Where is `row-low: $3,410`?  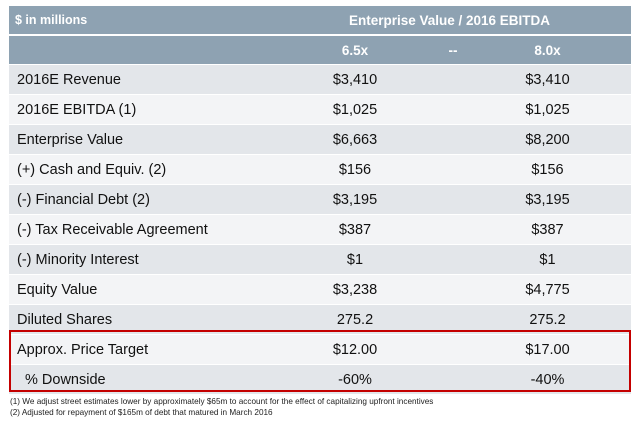 row-low: $3,410 is located at coordinates (355, 79).